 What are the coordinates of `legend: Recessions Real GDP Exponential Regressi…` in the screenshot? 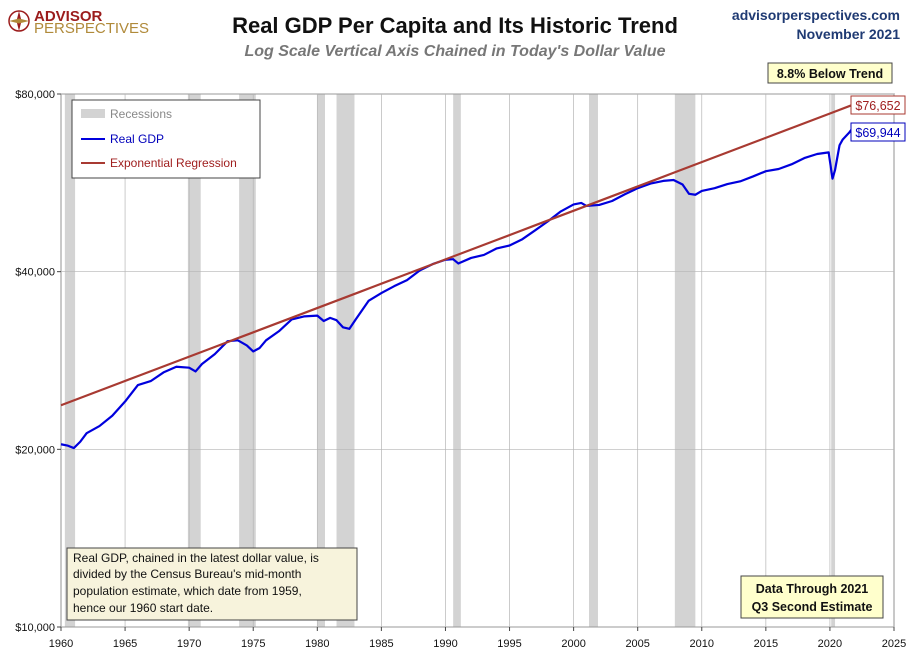 It's located at (166, 139).